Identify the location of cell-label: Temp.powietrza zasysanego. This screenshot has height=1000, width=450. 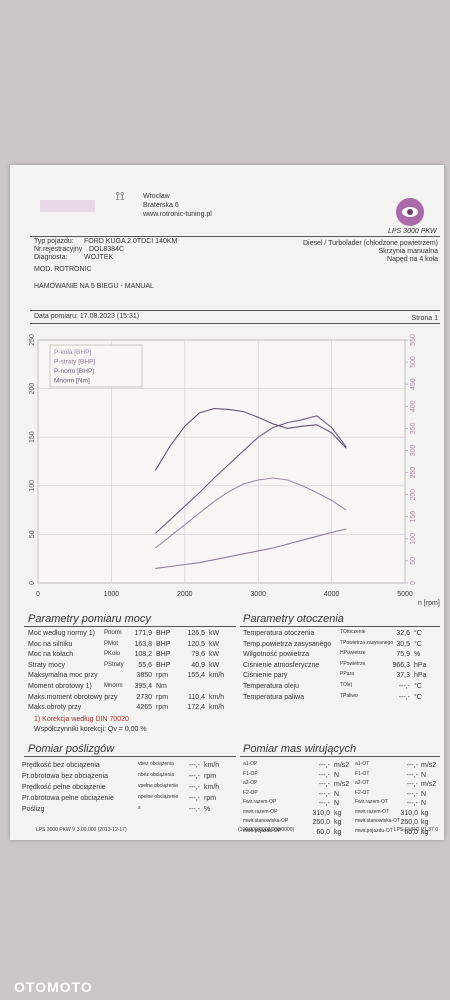
(287, 644).